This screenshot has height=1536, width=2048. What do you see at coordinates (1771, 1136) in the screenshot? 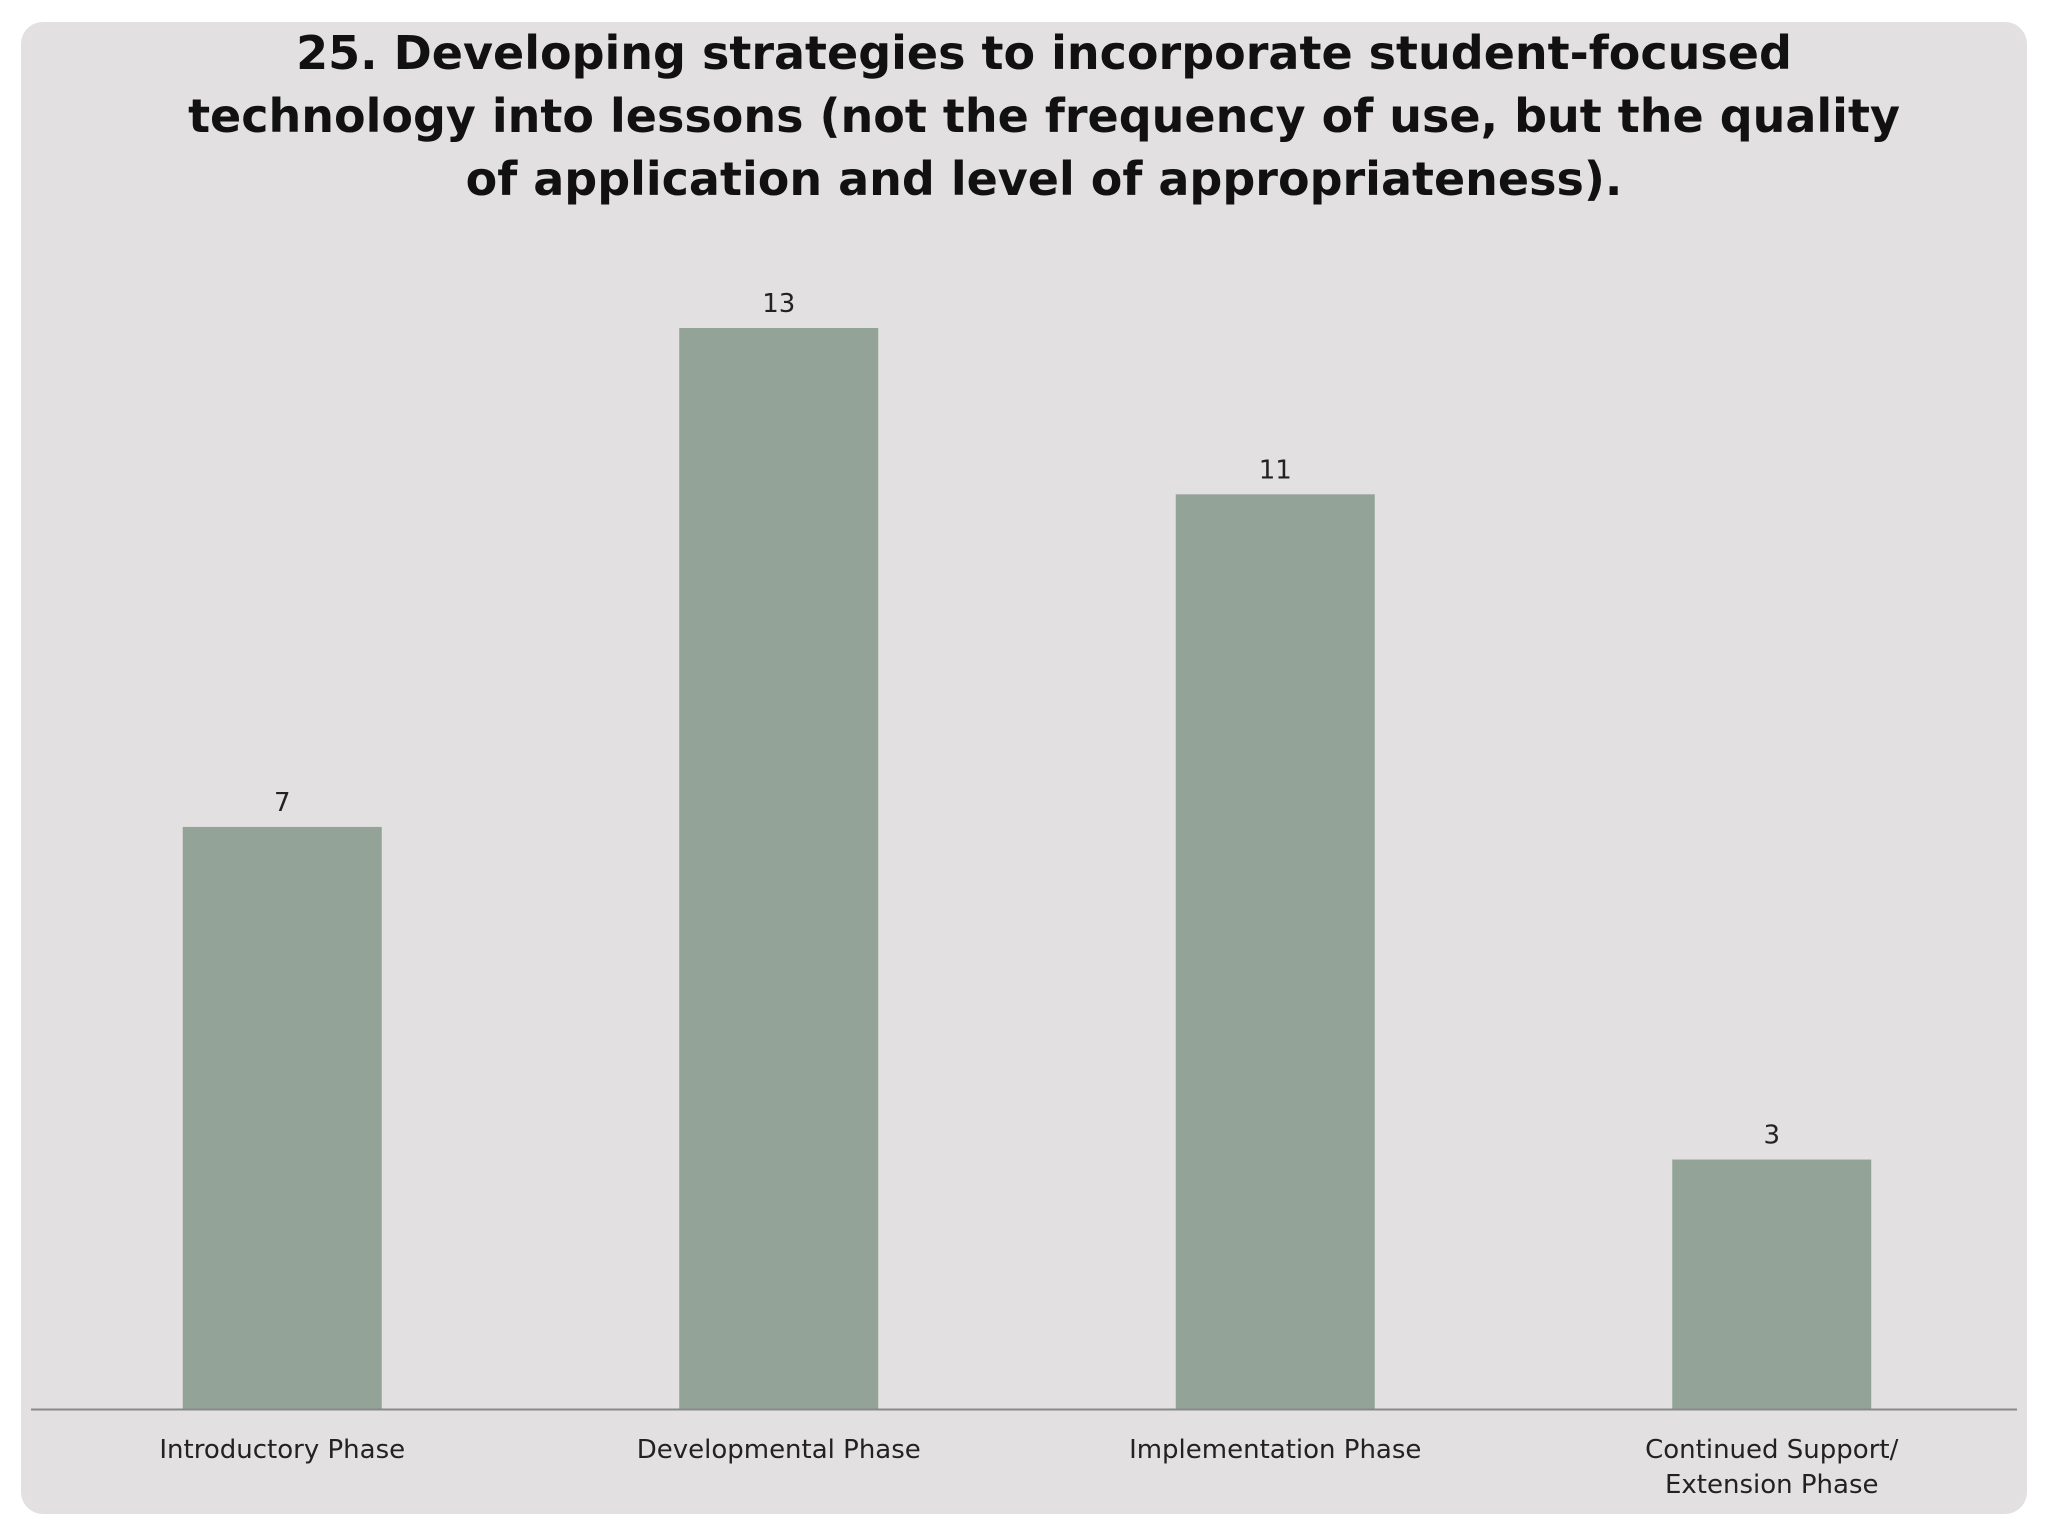
I see `data-label-3: 3` at bounding box center [1771, 1136].